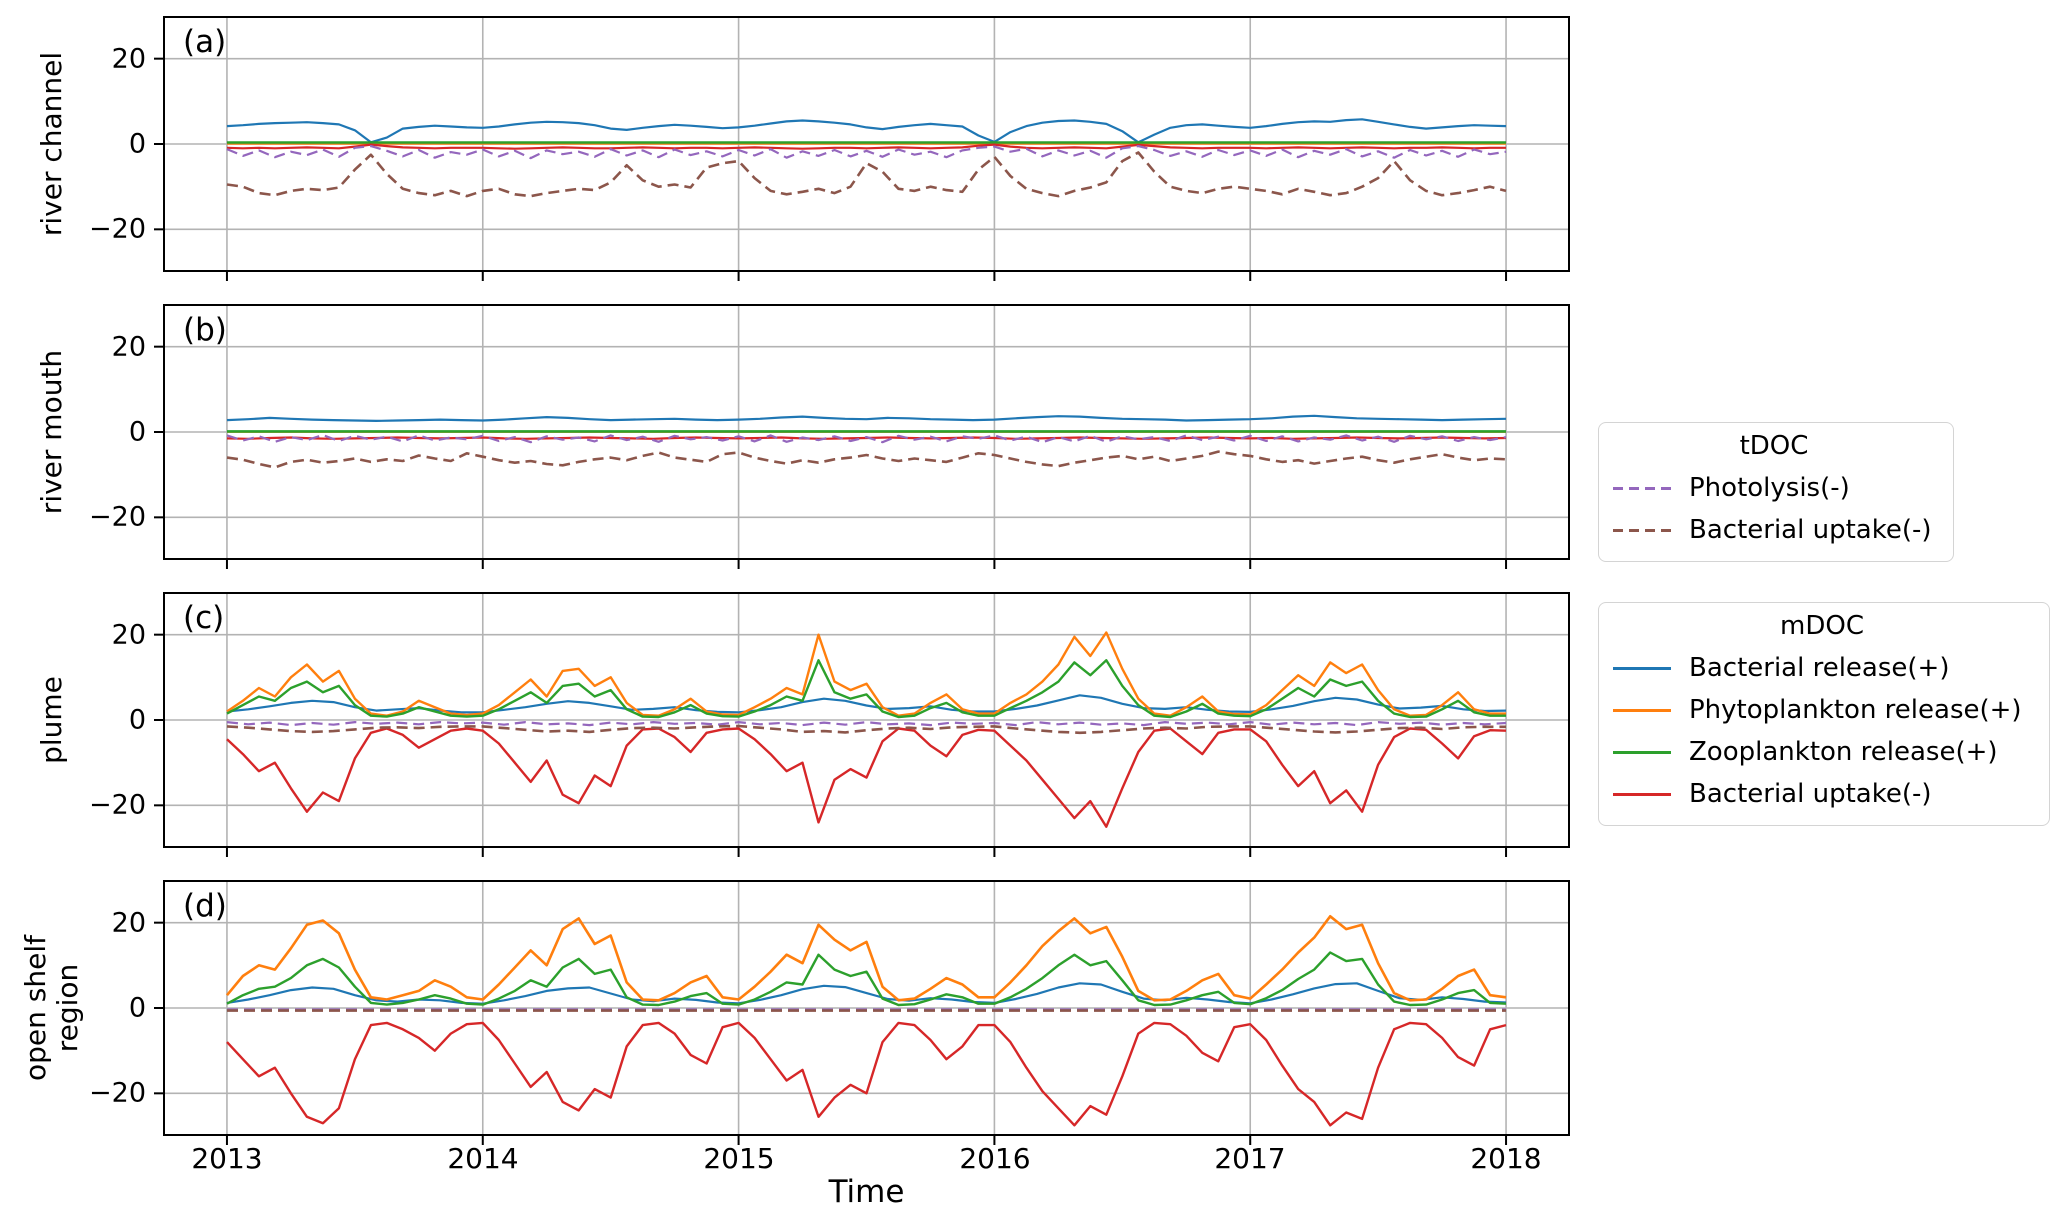 This screenshot has width=2067, height=1223. What do you see at coordinates (1822, 626) in the screenshot?
I see `legend-title: mDOC` at bounding box center [1822, 626].